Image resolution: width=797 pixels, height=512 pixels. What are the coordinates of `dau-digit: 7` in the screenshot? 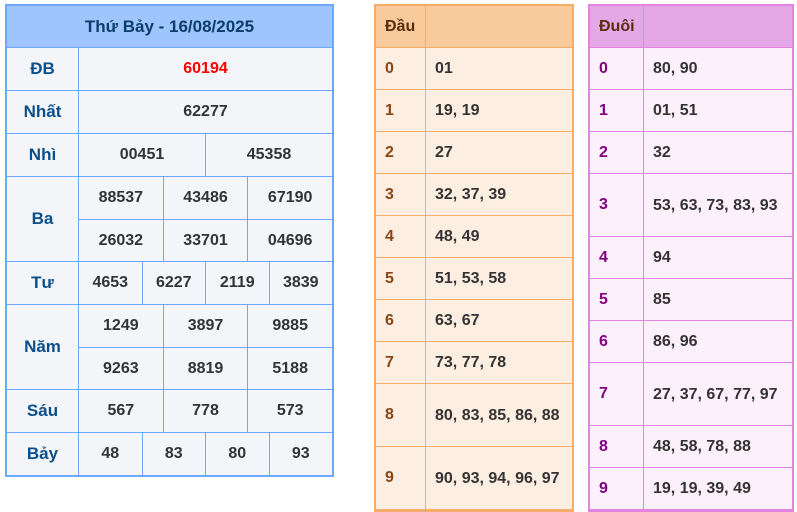 It's located at (401, 362).